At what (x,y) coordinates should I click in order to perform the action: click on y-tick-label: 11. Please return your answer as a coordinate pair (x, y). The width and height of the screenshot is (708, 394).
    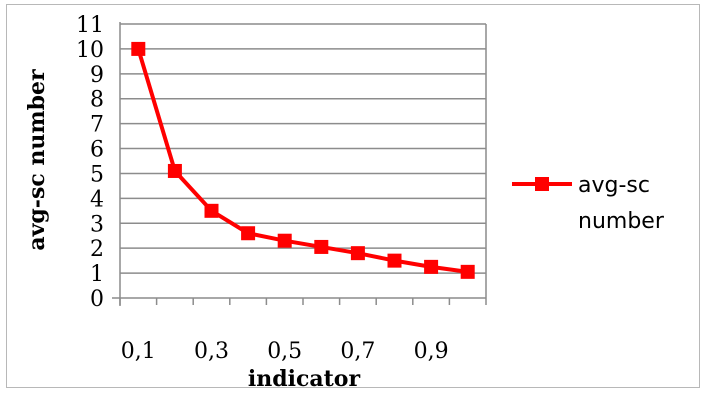
    Looking at the image, I should click on (90, 25).